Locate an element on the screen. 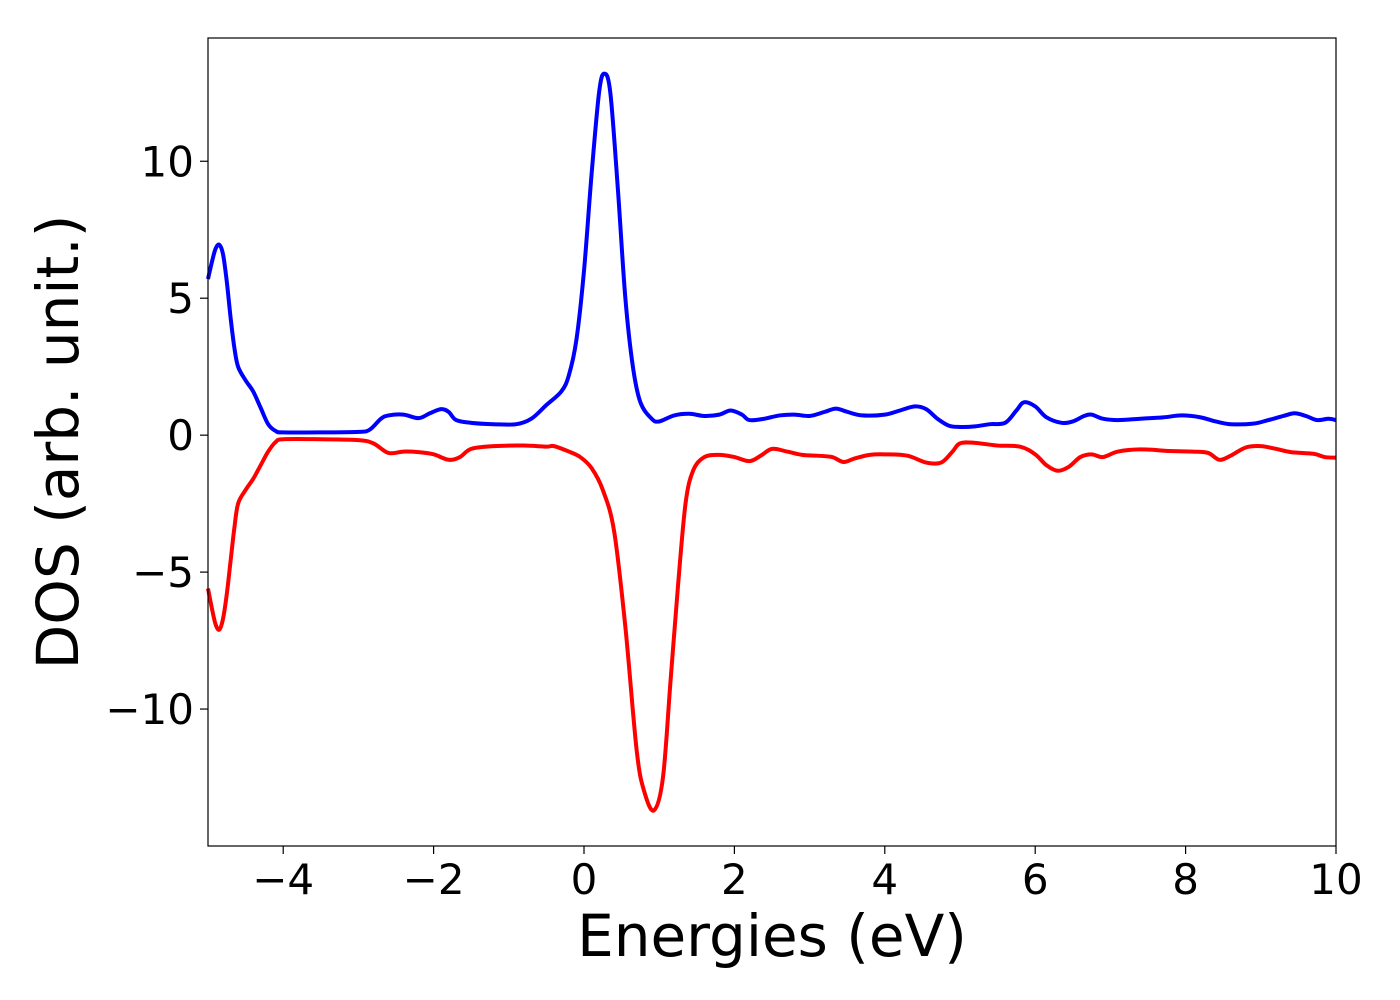 This screenshot has width=1400, height=1000. y-axis-label: DOS (arb. unit.) is located at coordinates (58, 442).